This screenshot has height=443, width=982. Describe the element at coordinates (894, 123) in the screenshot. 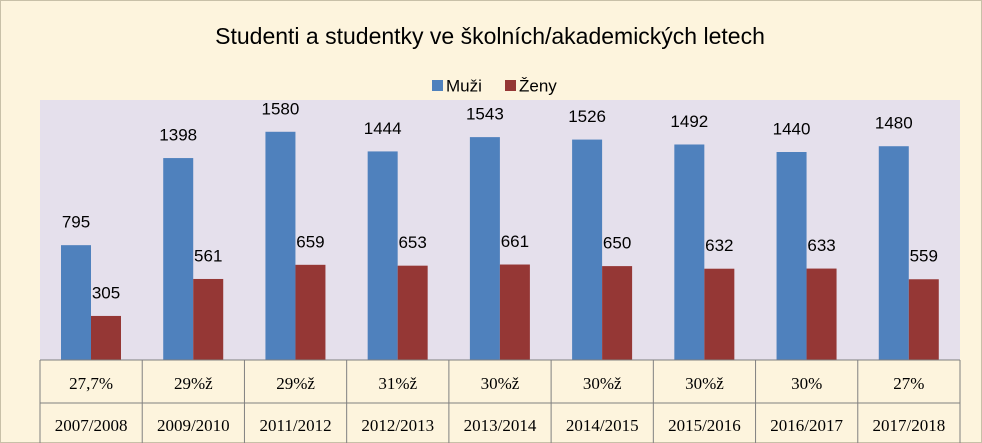

I see `value-label: 1480` at that location.